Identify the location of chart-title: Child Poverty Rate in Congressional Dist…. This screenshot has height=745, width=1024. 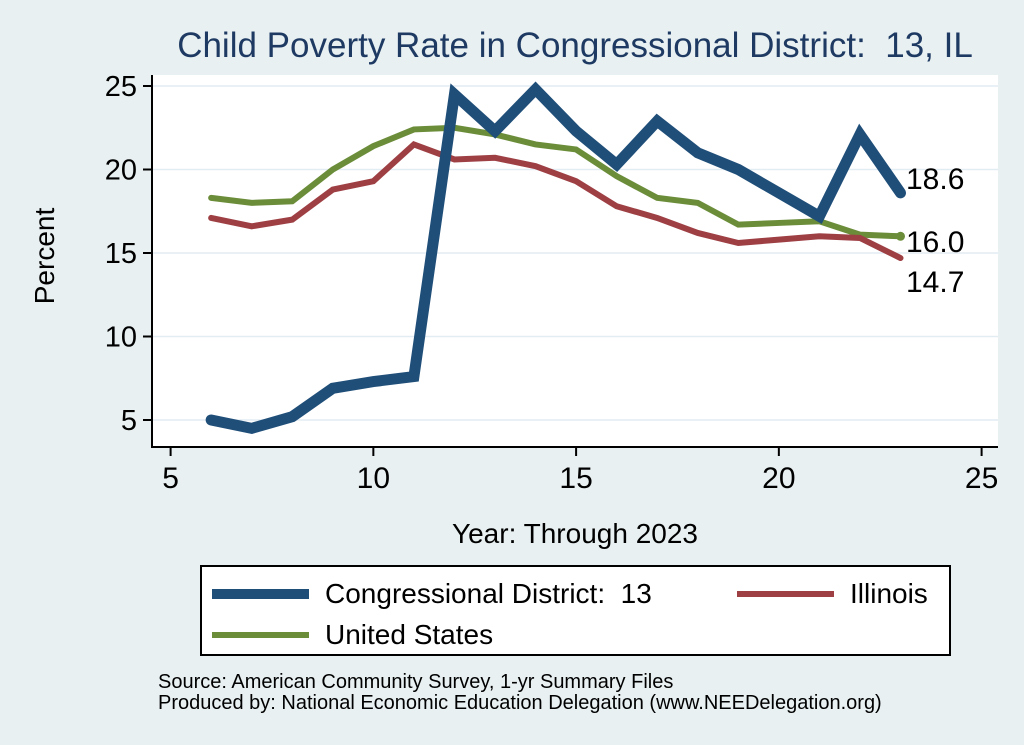
(575, 45).